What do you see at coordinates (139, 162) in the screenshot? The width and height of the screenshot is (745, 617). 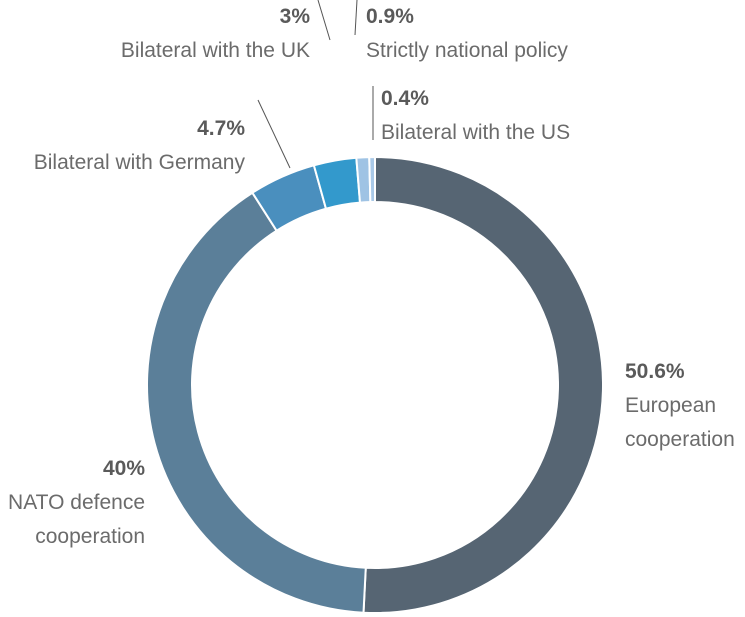 I see `category-label: Bilateral with Germany` at bounding box center [139, 162].